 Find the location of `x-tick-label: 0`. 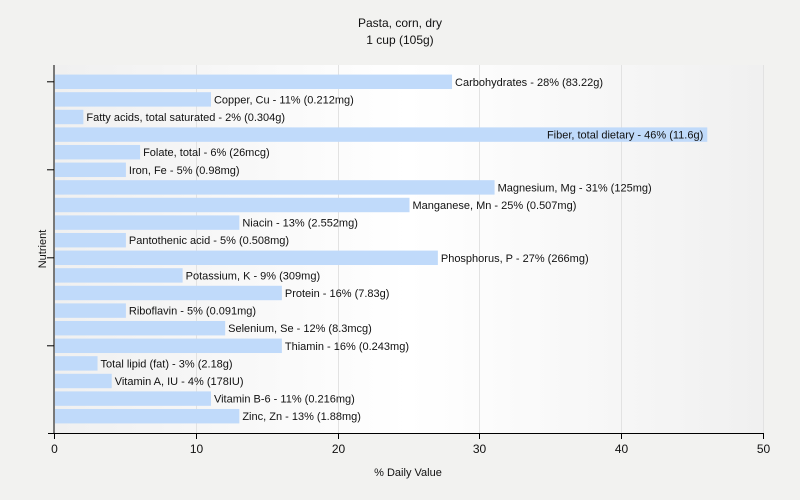

x-tick-label: 0 is located at coordinates (54, 449).